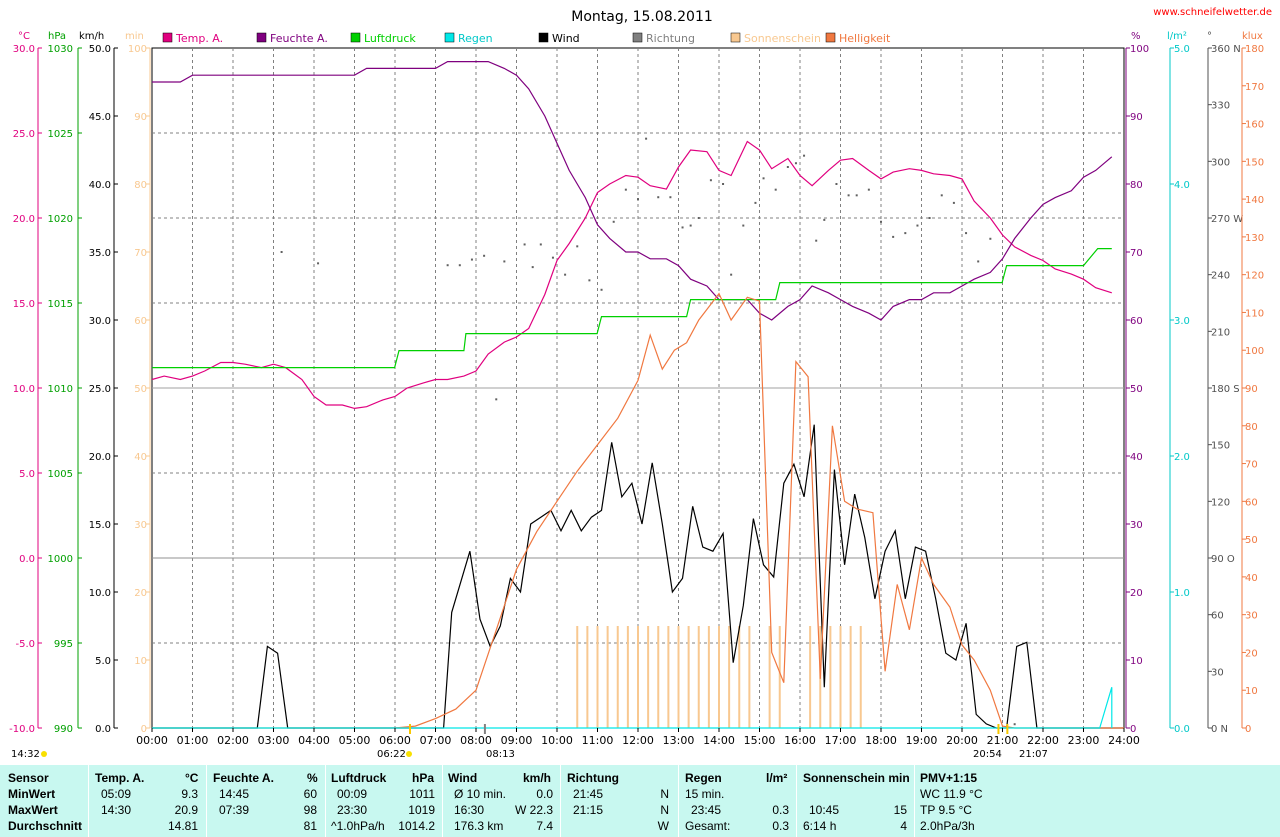 This screenshot has width=1280, height=837. What do you see at coordinates (719, 740) in the screenshot?
I see `x-tick-label: 14:00` at bounding box center [719, 740].